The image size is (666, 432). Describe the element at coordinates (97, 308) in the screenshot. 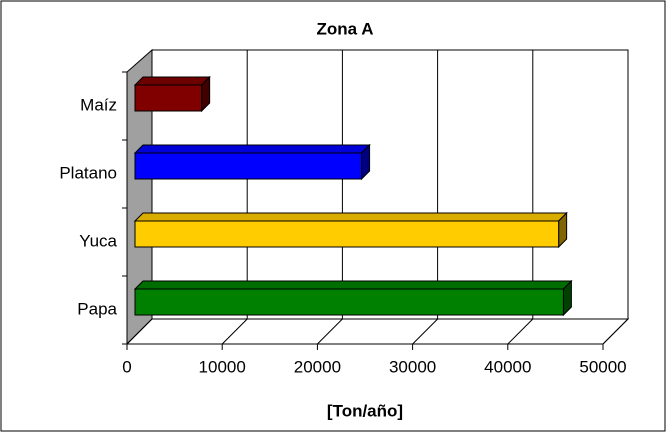

I see `y-tick-label: Papa` at that location.